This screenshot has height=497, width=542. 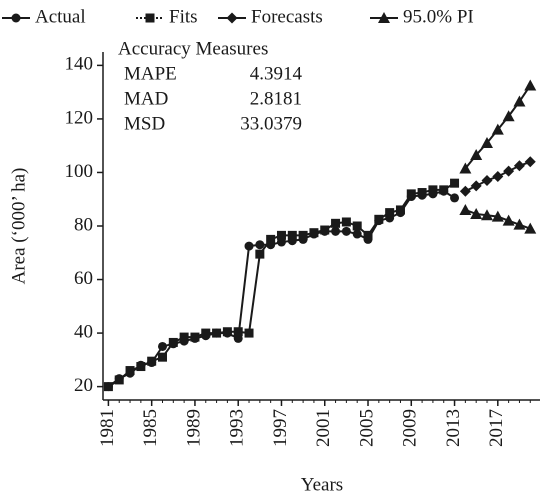 I want to click on y-tick-label: 40, so click(x=83, y=331).